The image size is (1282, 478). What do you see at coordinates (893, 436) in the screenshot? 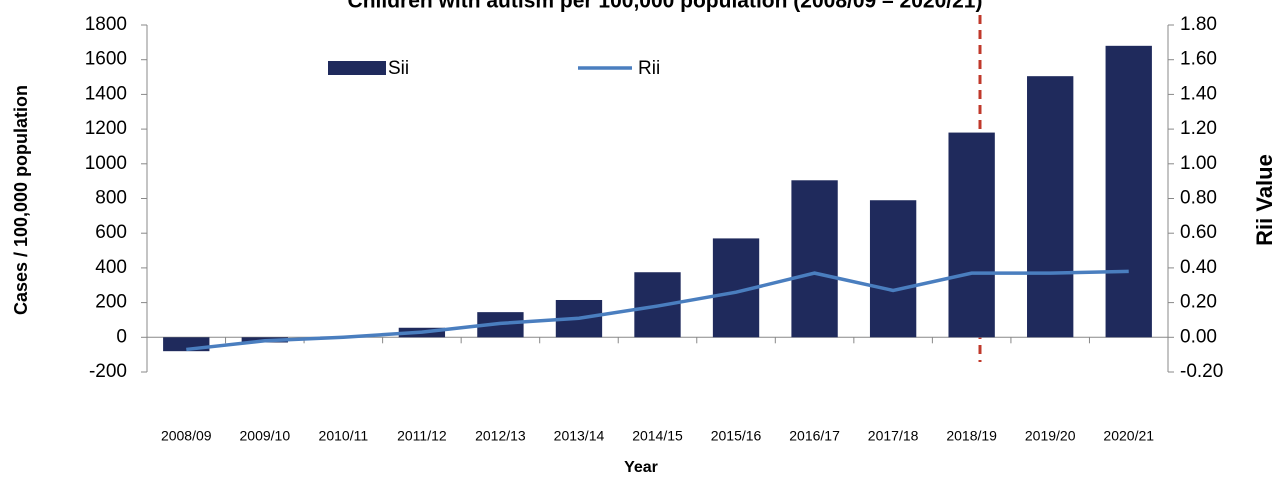
I see `x-tick-label: 2017/18` at bounding box center [893, 436].